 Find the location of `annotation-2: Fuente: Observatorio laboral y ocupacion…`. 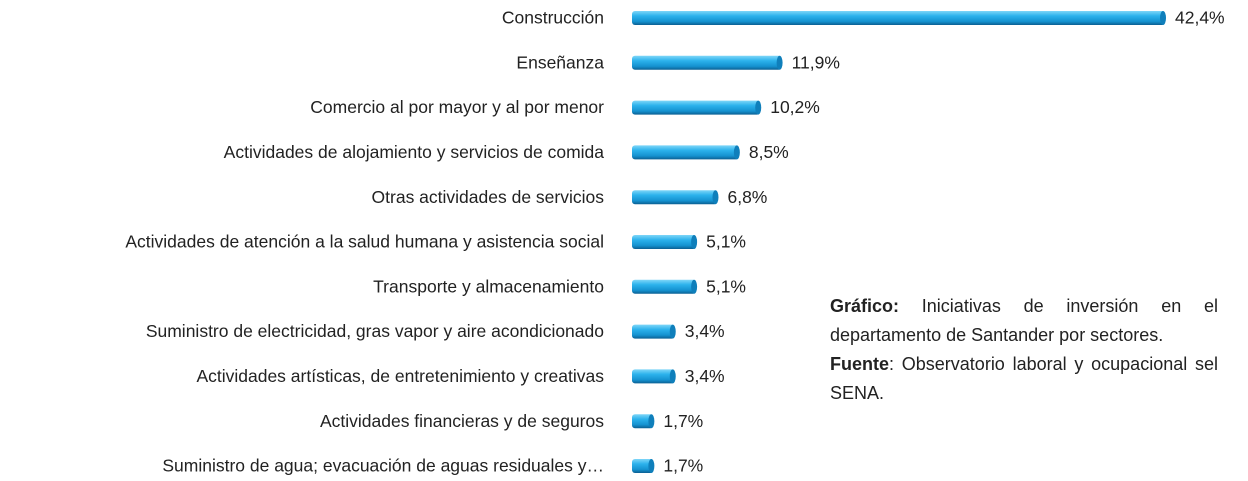

annotation-2: Fuente: Observatorio laboral y ocupacion… is located at coordinates (1024, 379).